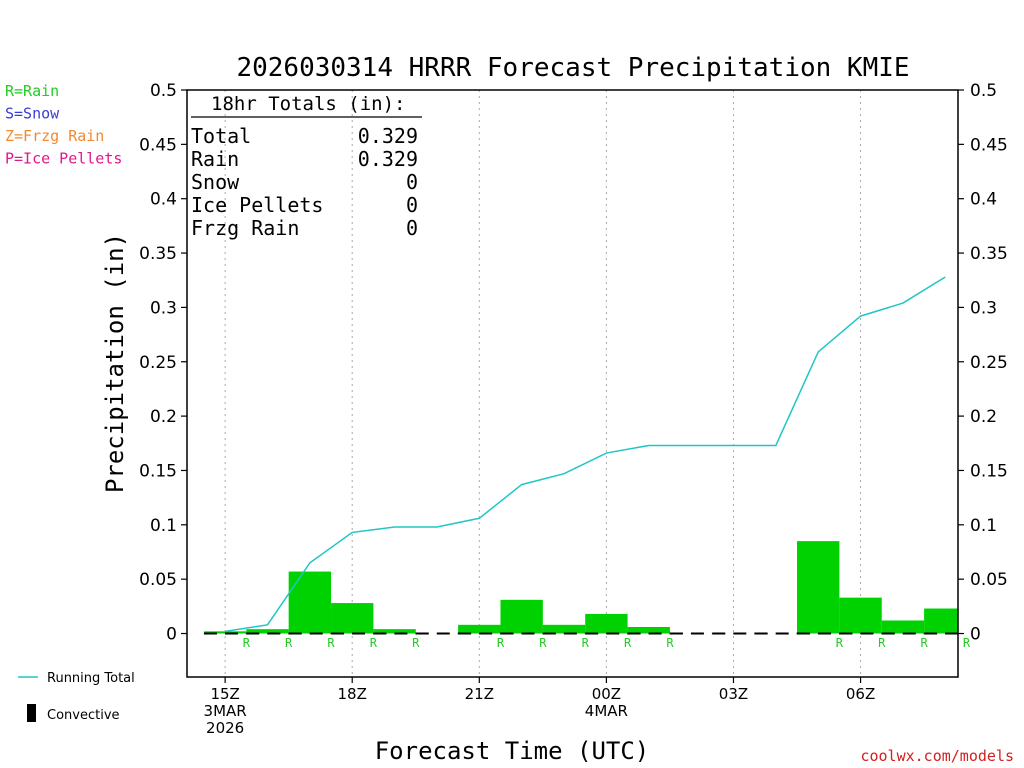 The height and width of the screenshot is (768, 1024). I want to click on y-axis-label: Precipitation (in), so click(115, 363).